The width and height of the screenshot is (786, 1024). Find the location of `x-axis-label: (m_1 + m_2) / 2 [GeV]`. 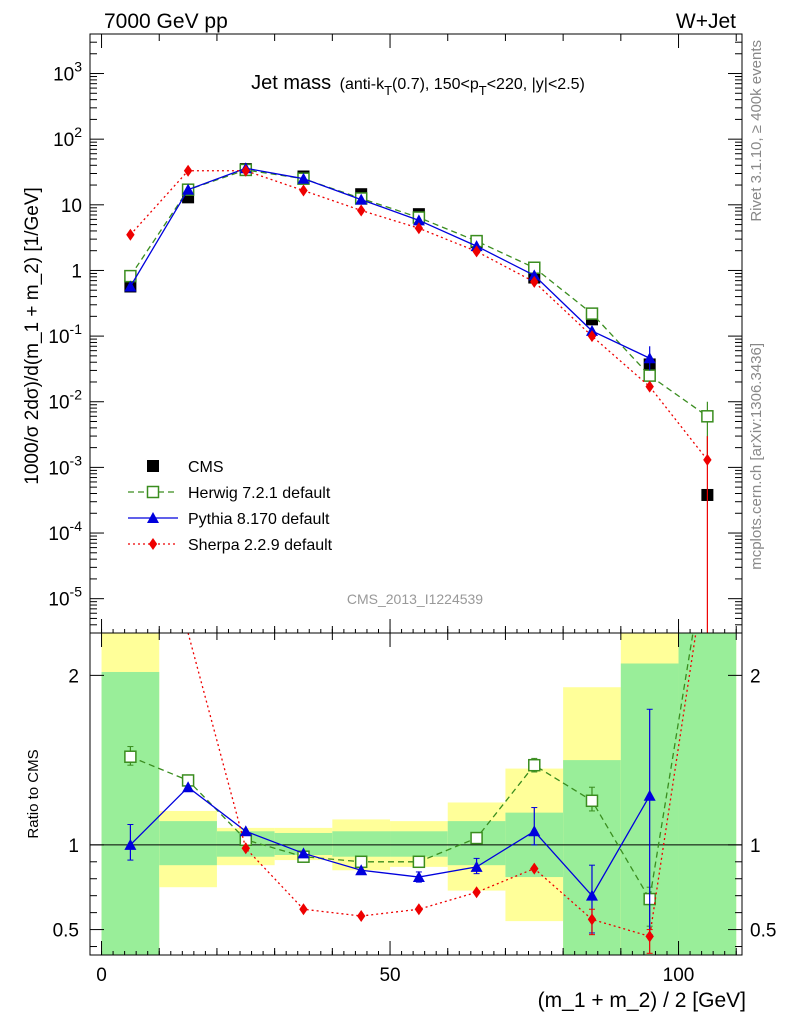

x-axis-label: (m_1 + m_2) / 2 [GeV] is located at coordinates (642, 1000).